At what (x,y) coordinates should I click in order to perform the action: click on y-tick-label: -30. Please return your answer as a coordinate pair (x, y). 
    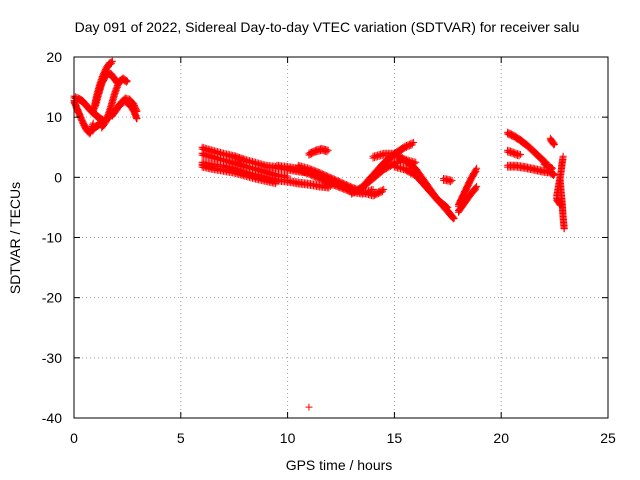
    Looking at the image, I should click on (52, 358).